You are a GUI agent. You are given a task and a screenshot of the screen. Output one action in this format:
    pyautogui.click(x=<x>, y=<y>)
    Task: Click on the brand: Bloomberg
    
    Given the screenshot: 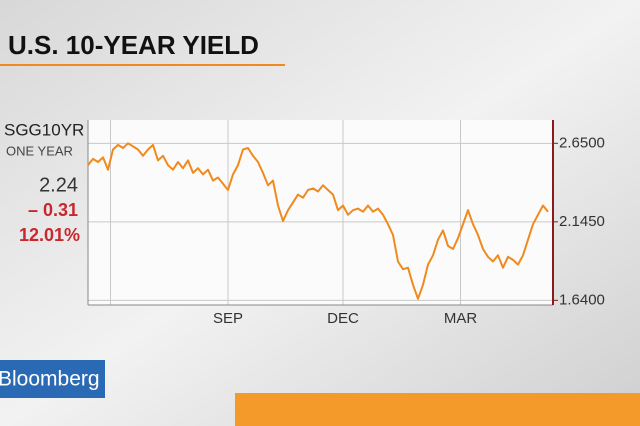 What is the action you would take?
    pyautogui.click(x=50, y=379)
    